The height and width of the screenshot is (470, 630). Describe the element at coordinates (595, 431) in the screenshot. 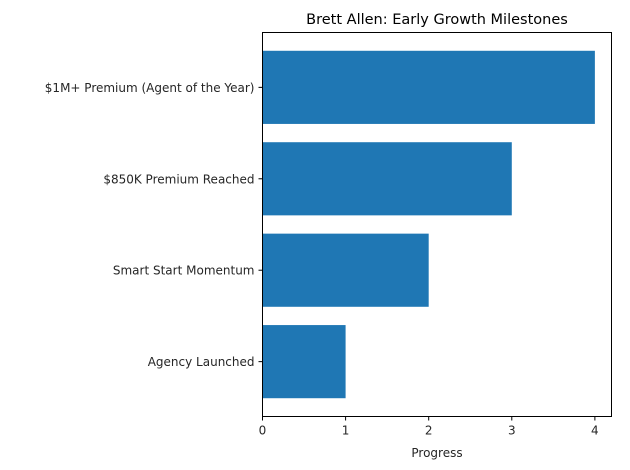

I see `x-tick-label: 4` at that location.